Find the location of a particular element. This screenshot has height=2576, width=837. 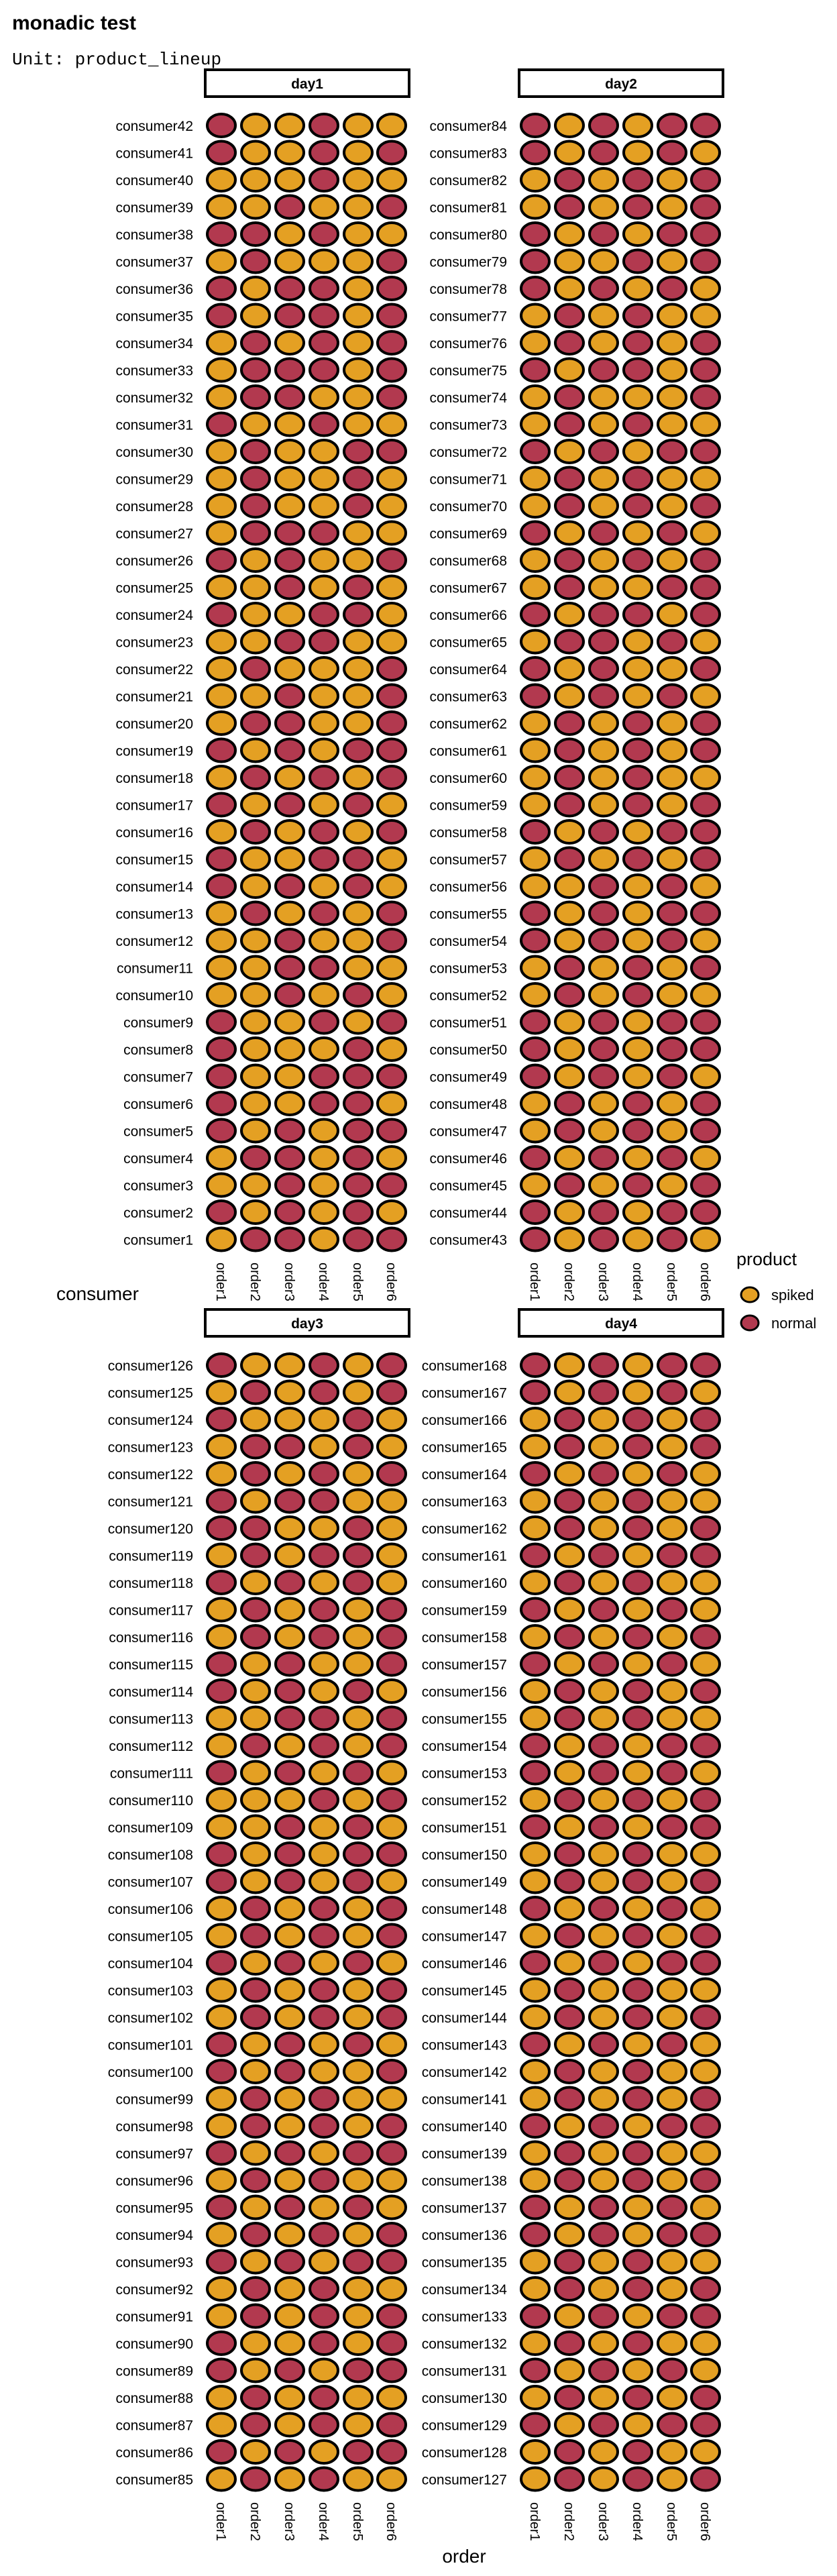

y-tick-label: consumer58 is located at coordinates (468, 833).